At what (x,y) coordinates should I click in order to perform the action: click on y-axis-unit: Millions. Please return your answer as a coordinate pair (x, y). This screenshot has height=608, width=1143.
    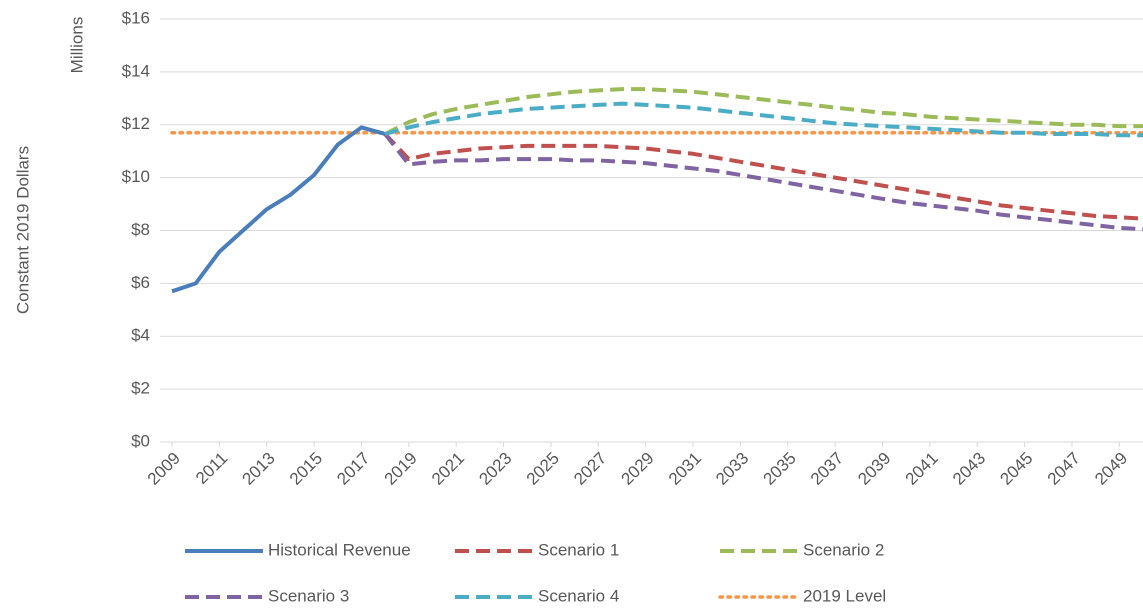
    Looking at the image, I should click on (76, 45).